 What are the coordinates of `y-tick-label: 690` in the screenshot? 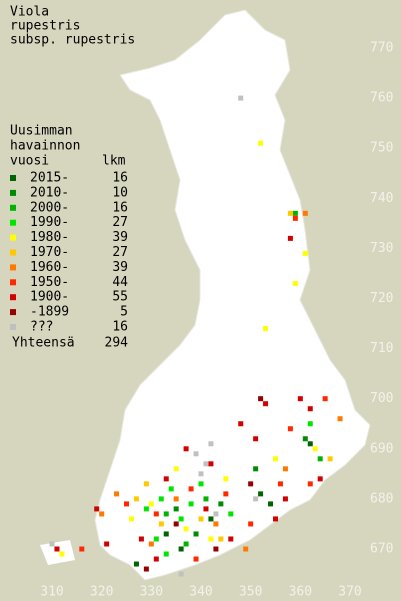 It's located at (381, 448).